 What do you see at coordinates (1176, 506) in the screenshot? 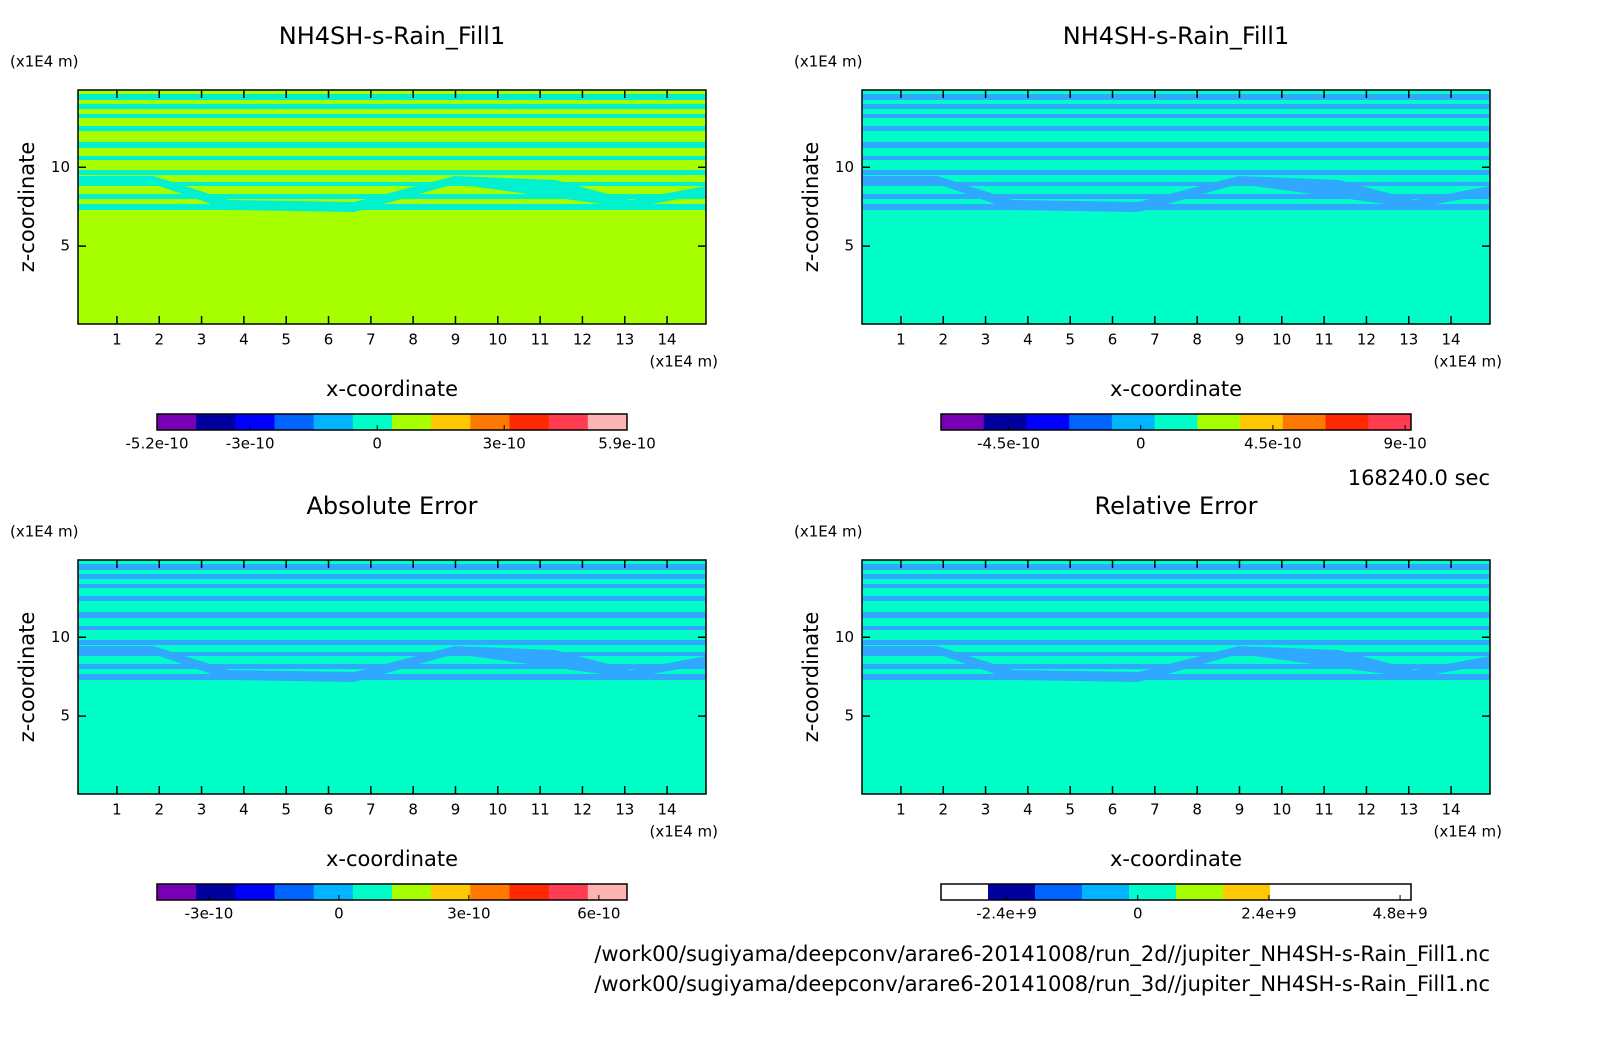
I see `panel-title: Relative Error` at bounding box center [1176, 506].